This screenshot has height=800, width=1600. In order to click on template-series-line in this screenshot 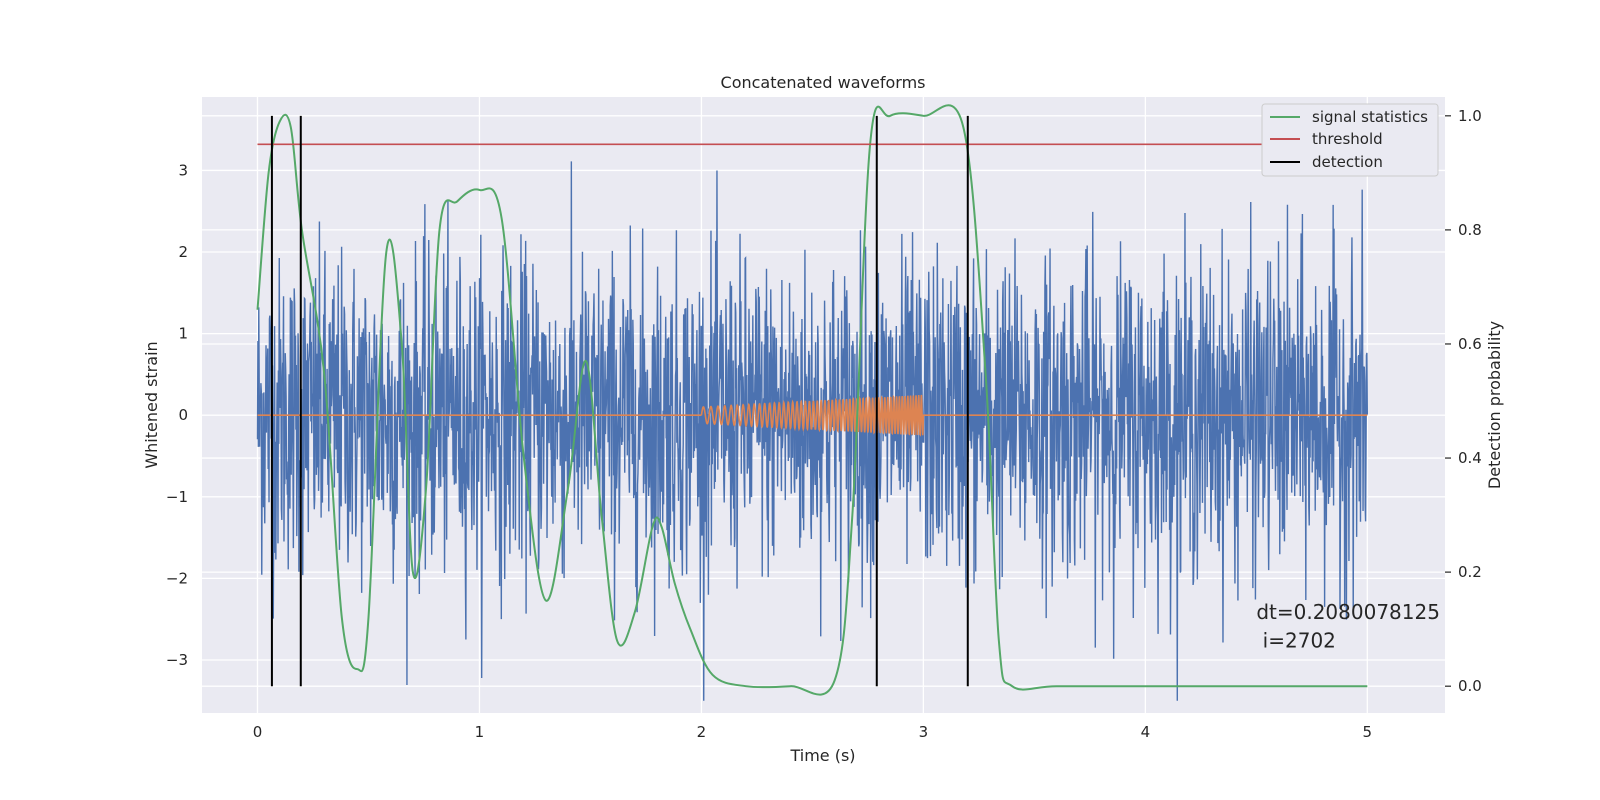, I will do `click(812, 415)`.